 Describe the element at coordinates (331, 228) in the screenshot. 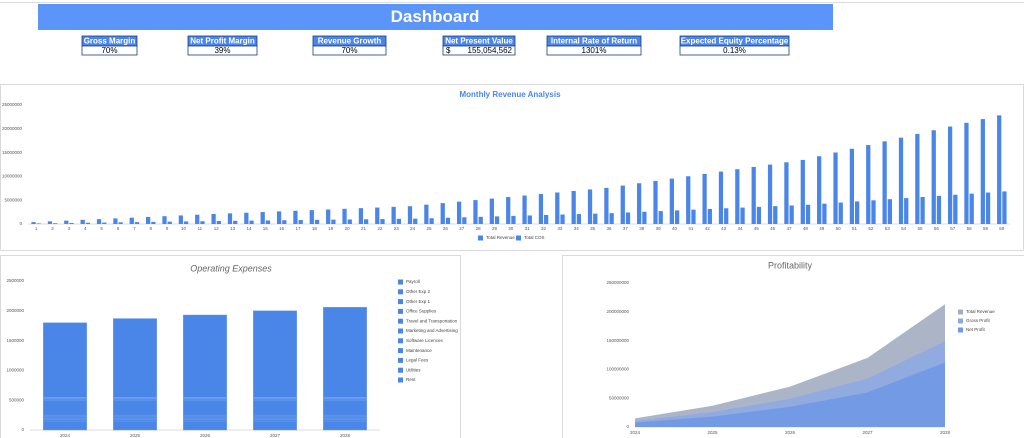

I see `x-tick-label: 19` at that location.